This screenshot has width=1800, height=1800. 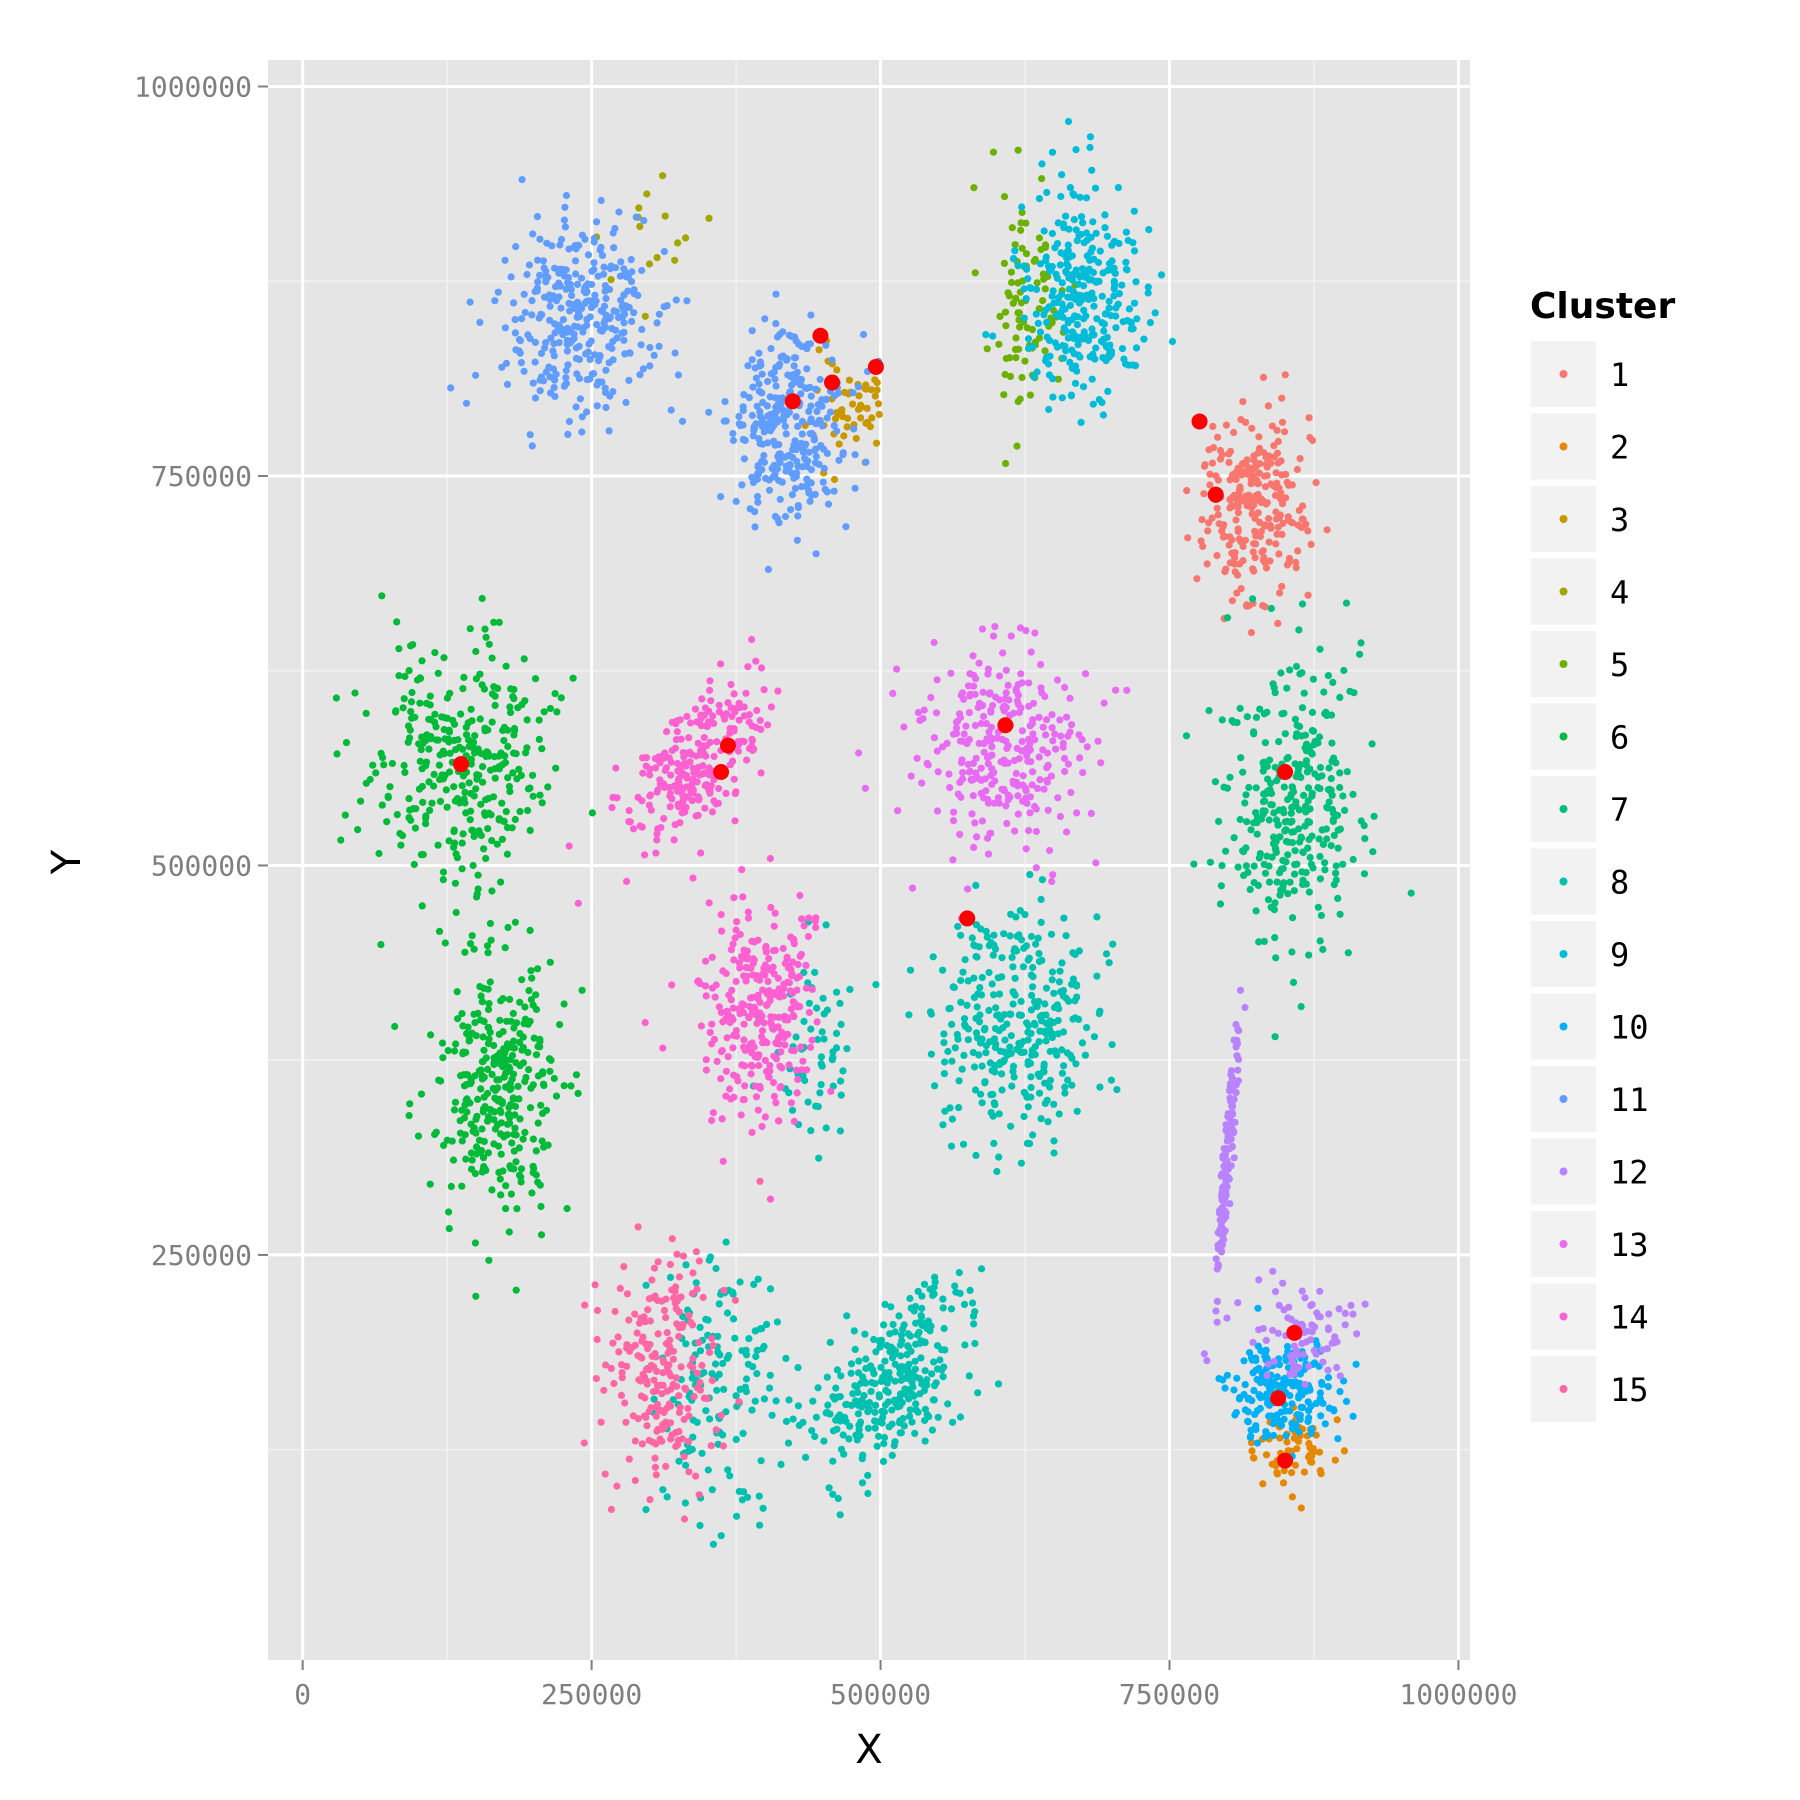 I want to click on cluster-7-points, so click(x=1298, y=818).